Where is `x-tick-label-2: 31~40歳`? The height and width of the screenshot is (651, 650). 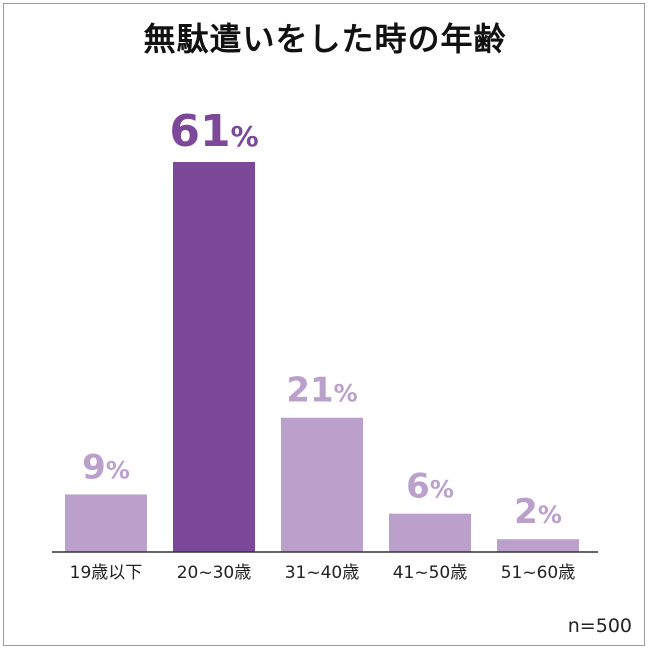 x-tick-label-2: 31~40歳 is located at coordinates (322, 573).